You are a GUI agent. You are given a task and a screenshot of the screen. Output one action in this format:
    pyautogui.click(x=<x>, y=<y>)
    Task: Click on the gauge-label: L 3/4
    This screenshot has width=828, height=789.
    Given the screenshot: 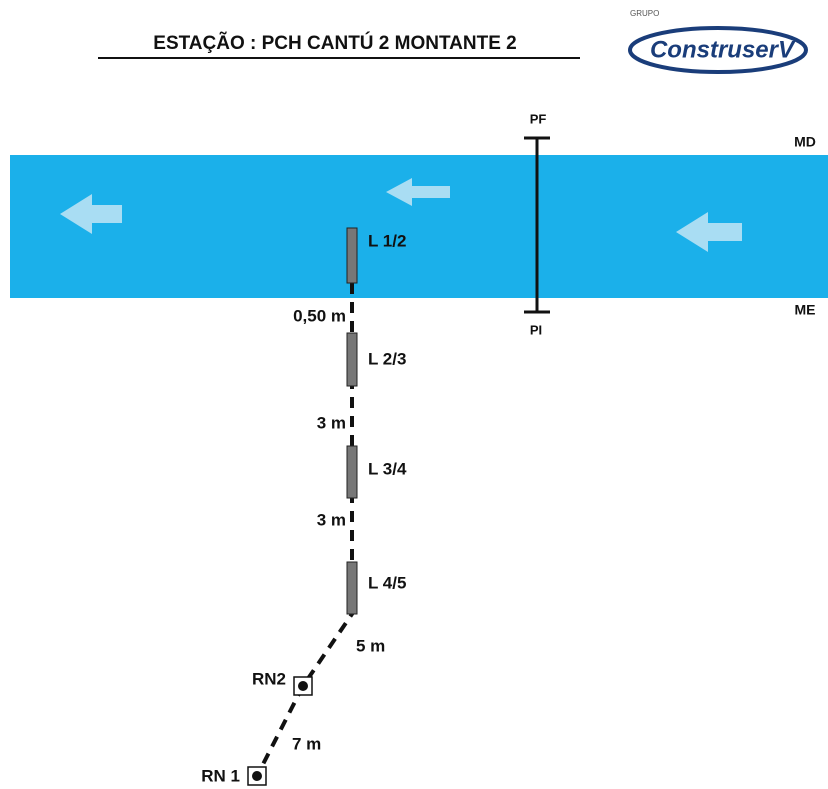 What is the action you would take?
    pyautogui.click(x=387, y=468)
    